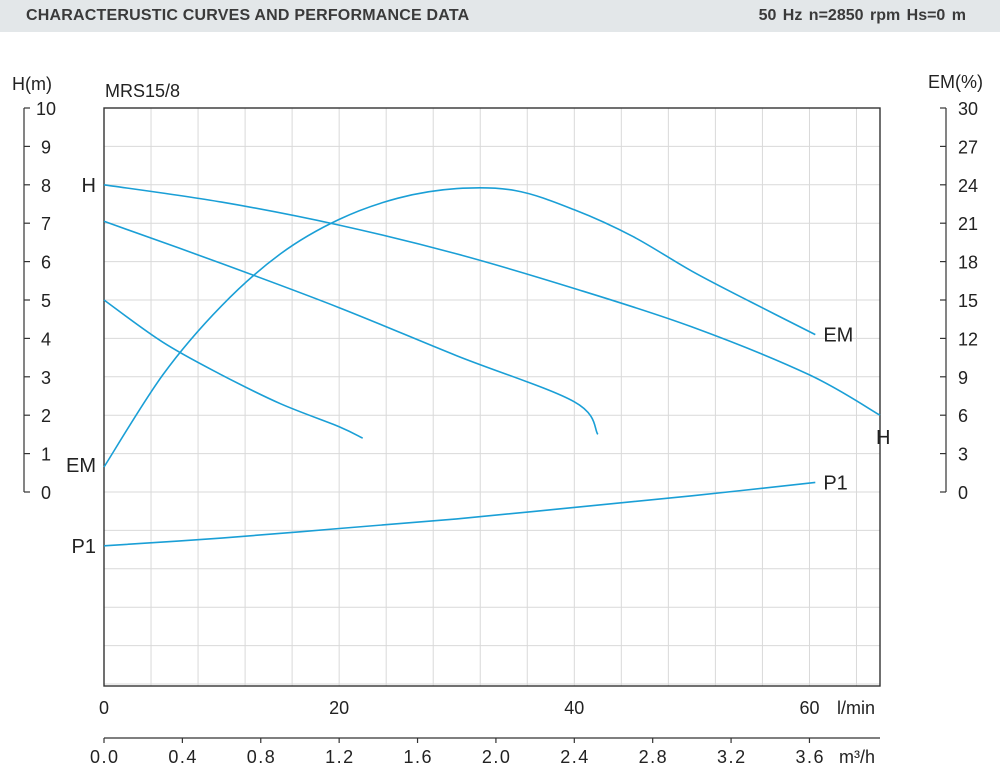  I want to click on x-axis-lpm-tick-label: 40, so click(574, 708).